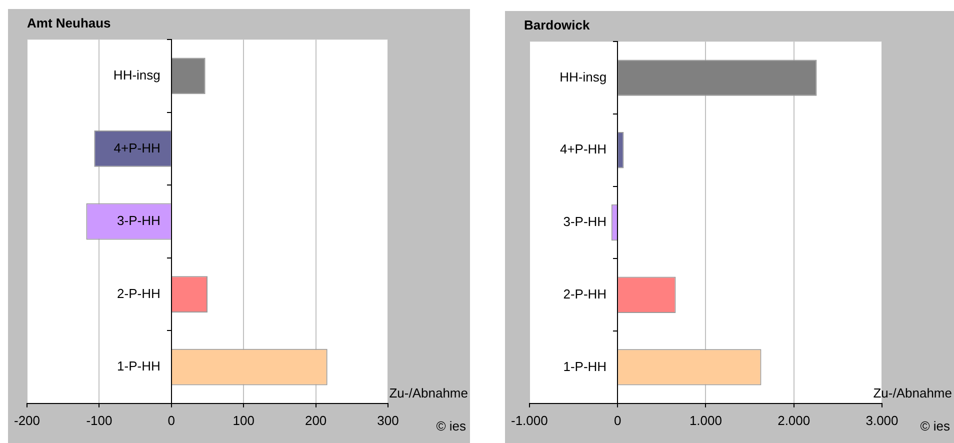 This screenshot has width=954, height=443. Describe the element at coordinates (243, 420) in the screenshot. I see `x-tick-label: 100` at that location.